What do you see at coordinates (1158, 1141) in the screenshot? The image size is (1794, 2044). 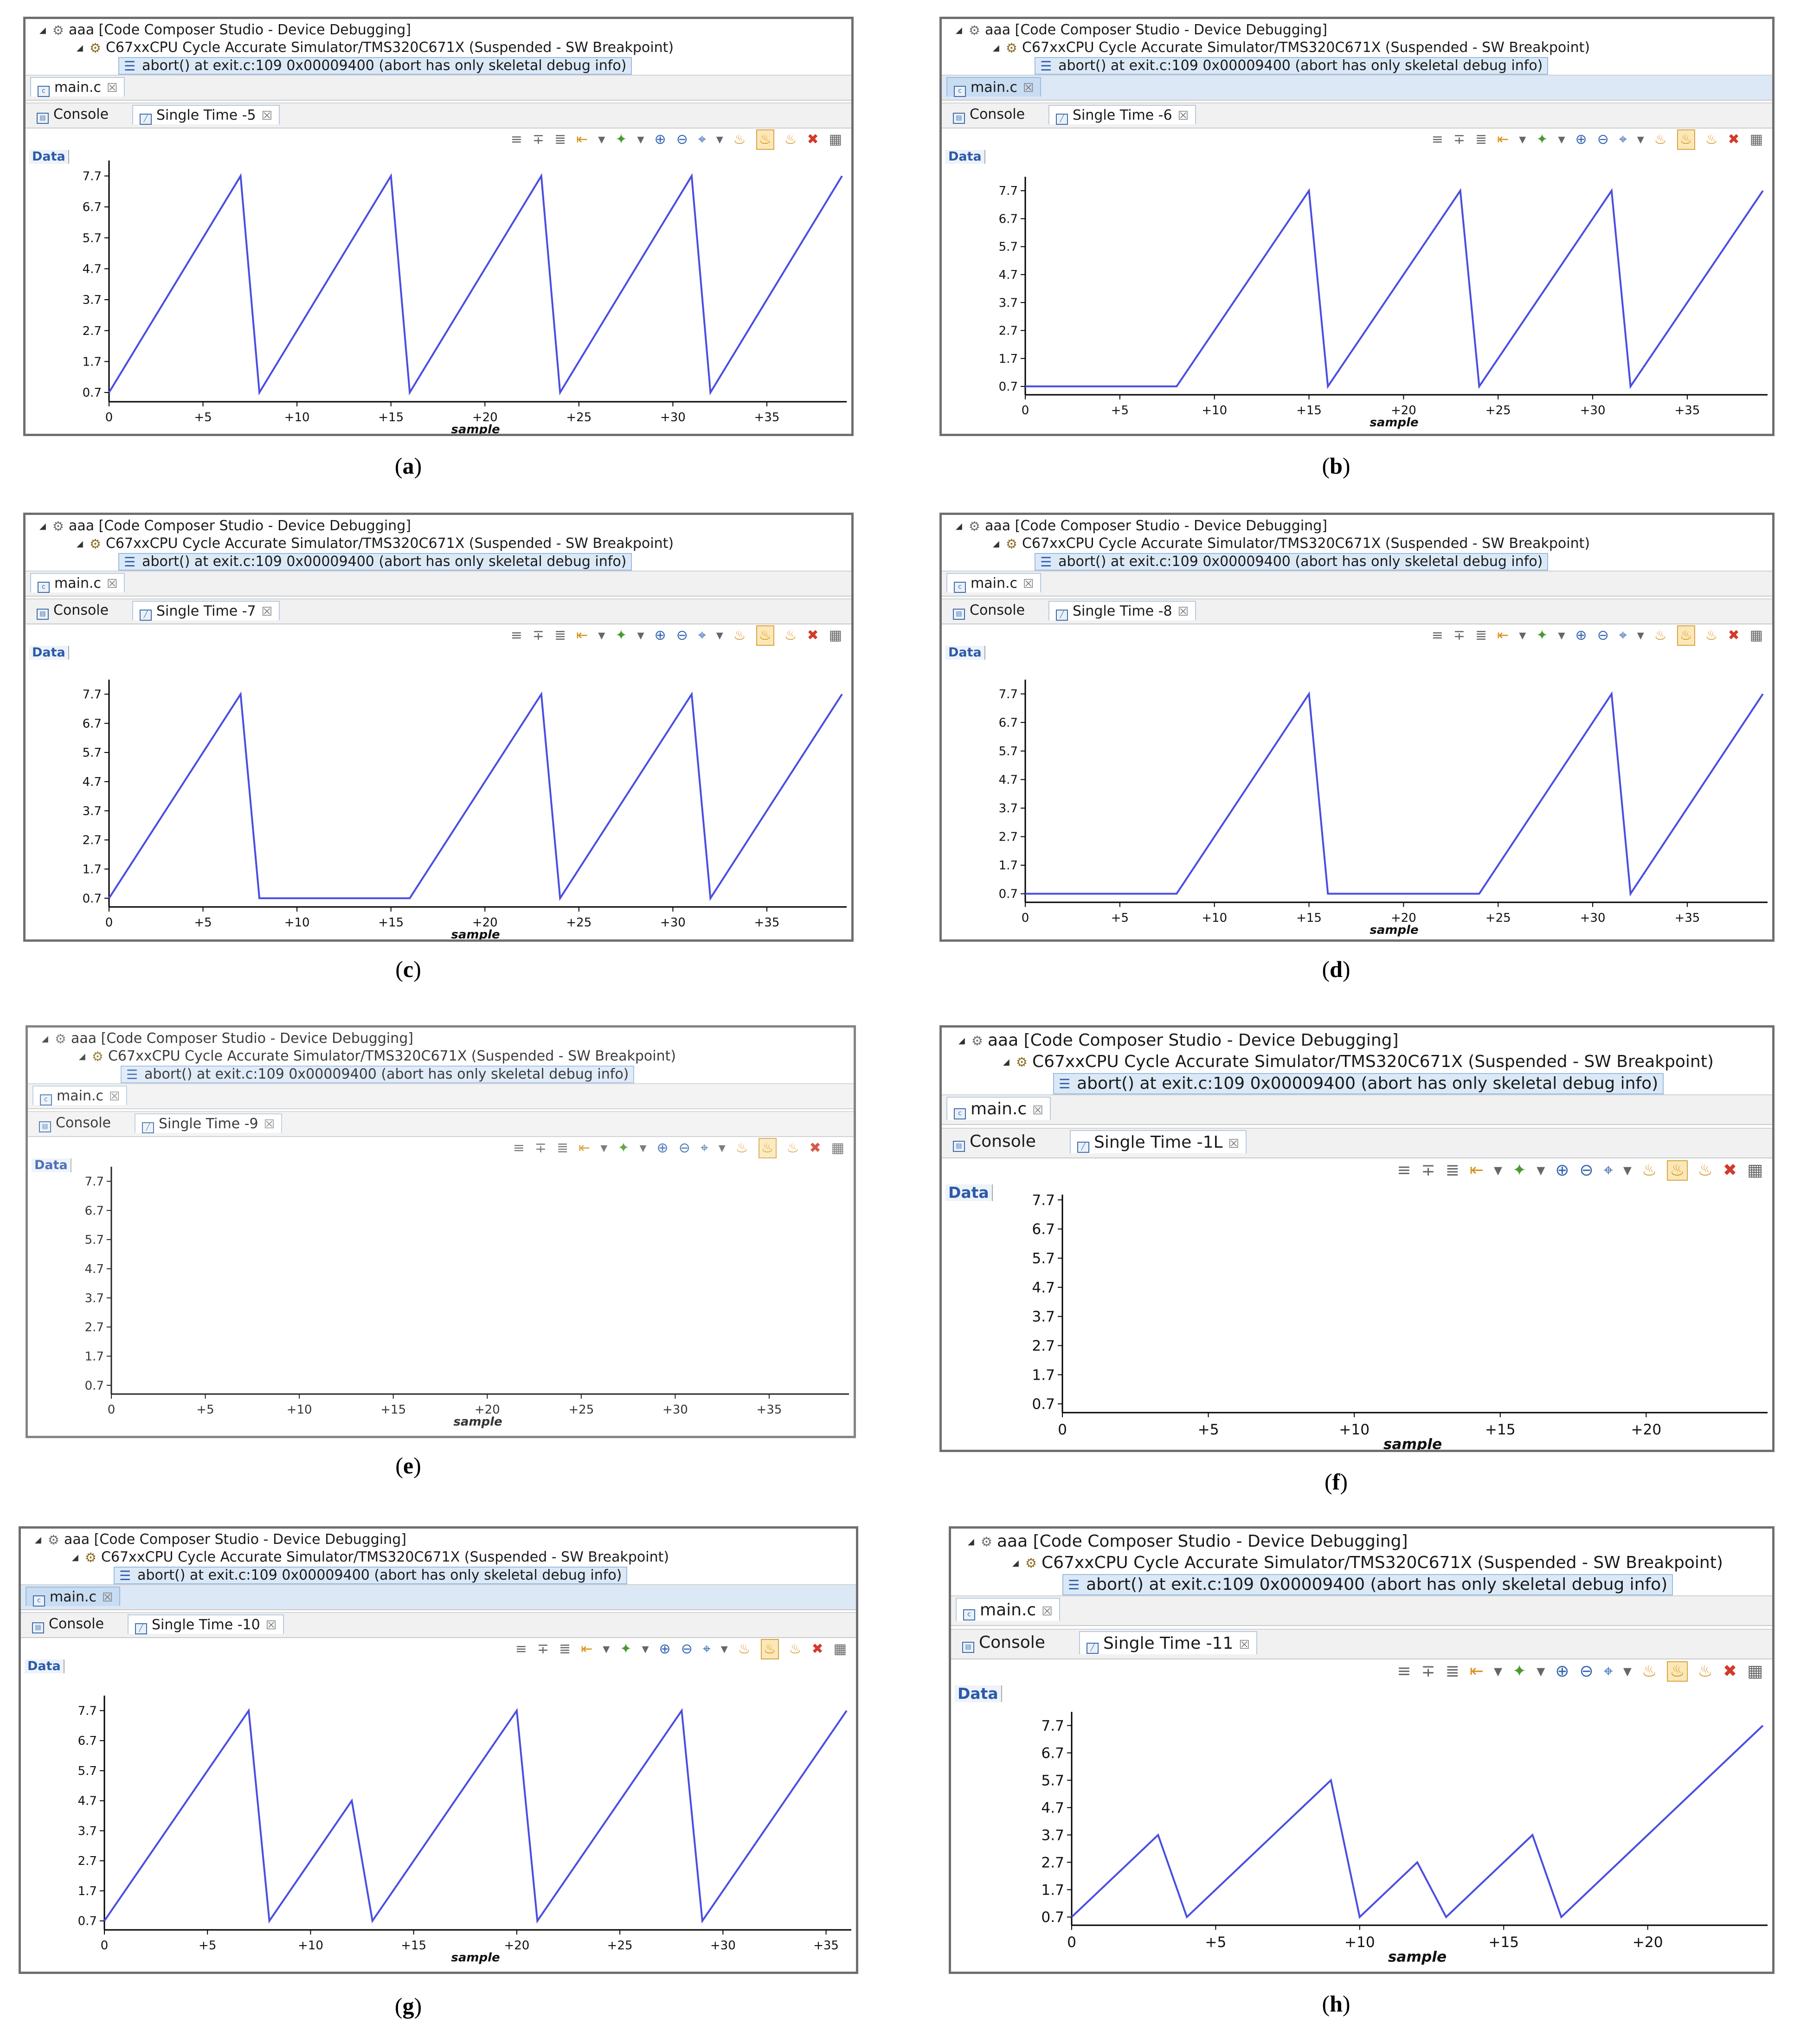 I see `tab-single-time: ╱ Single Time -1L ☒` at bounding box center [1158, 1141].